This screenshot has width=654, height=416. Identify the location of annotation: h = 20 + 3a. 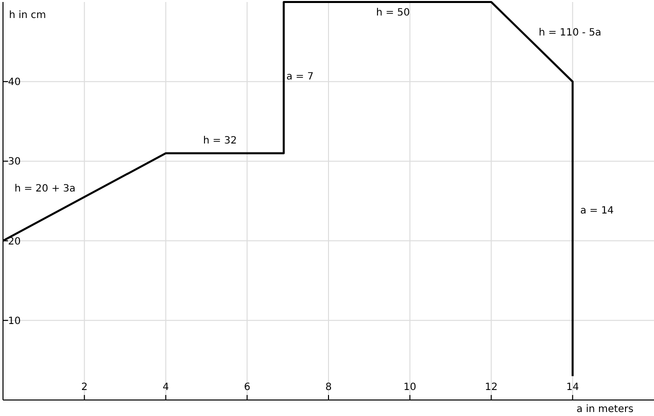
(45, 189).